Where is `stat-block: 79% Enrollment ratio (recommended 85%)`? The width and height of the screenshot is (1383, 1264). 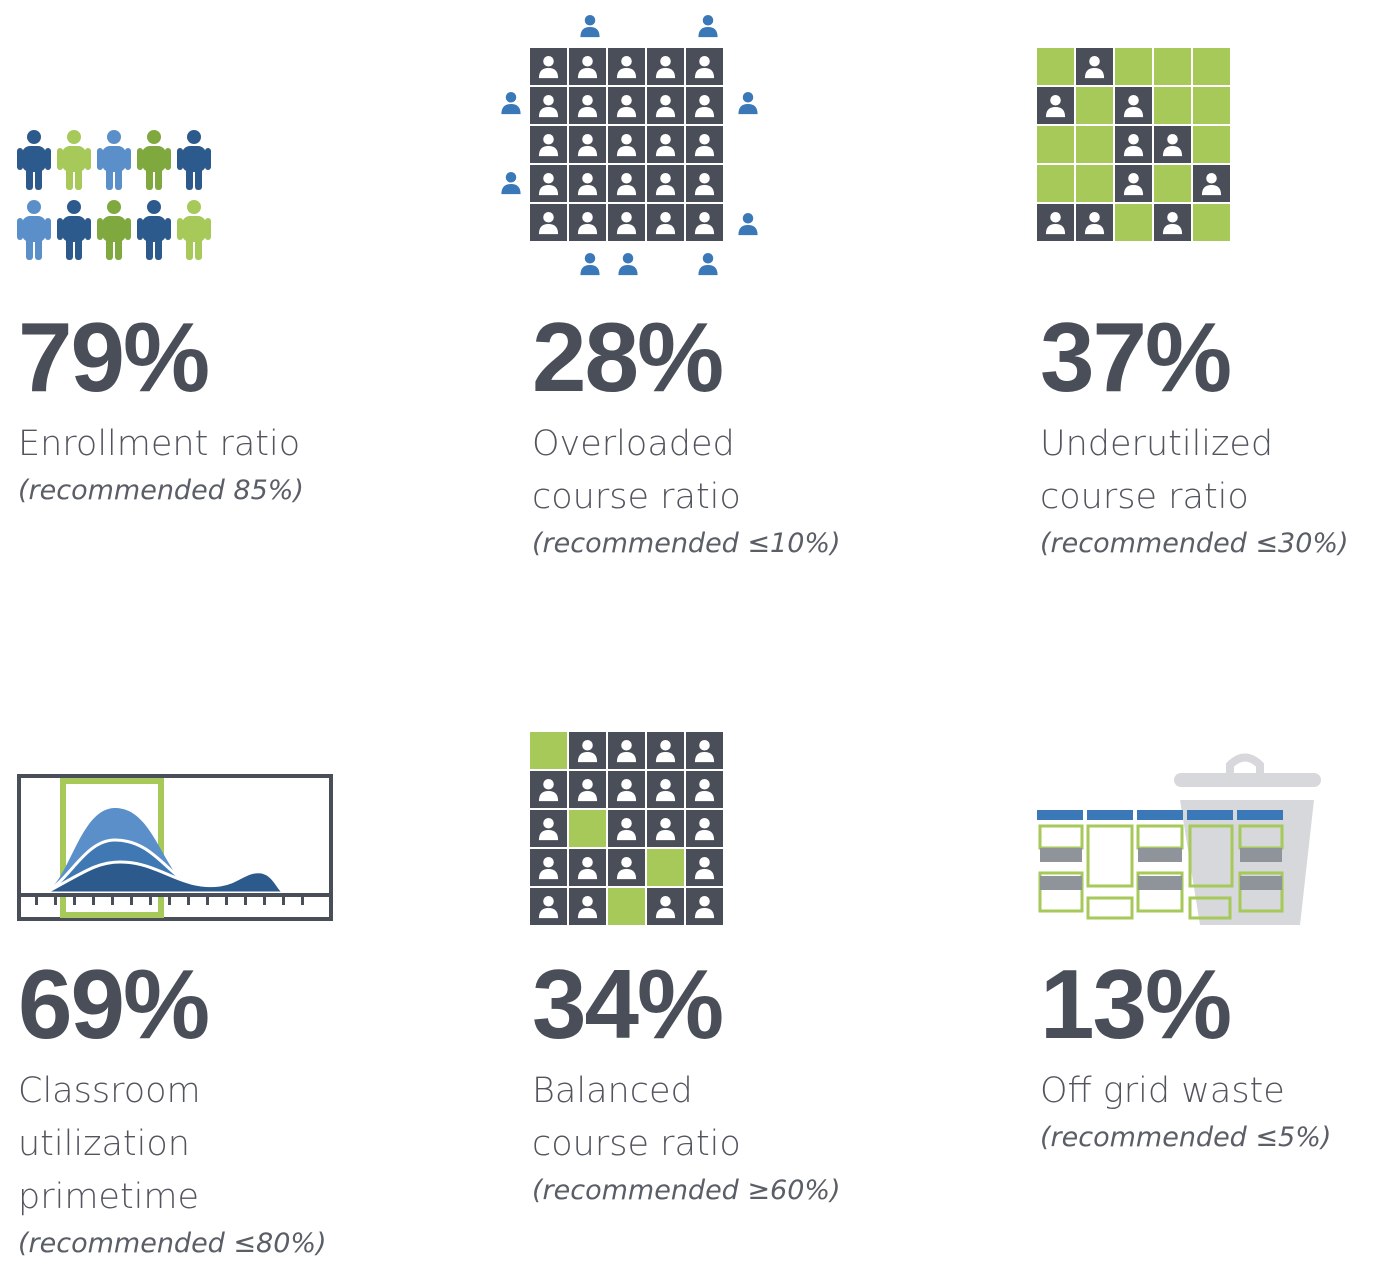 stat-block: 79% Enrollment ratio (recommended 85%) is located at coordinates (188, 409).